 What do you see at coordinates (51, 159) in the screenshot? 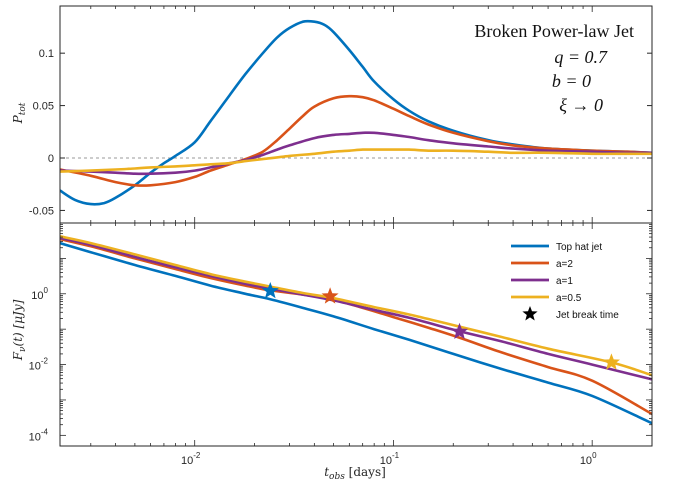
I see `top-y-tick-label: 0` at bounding box center [51, 159].